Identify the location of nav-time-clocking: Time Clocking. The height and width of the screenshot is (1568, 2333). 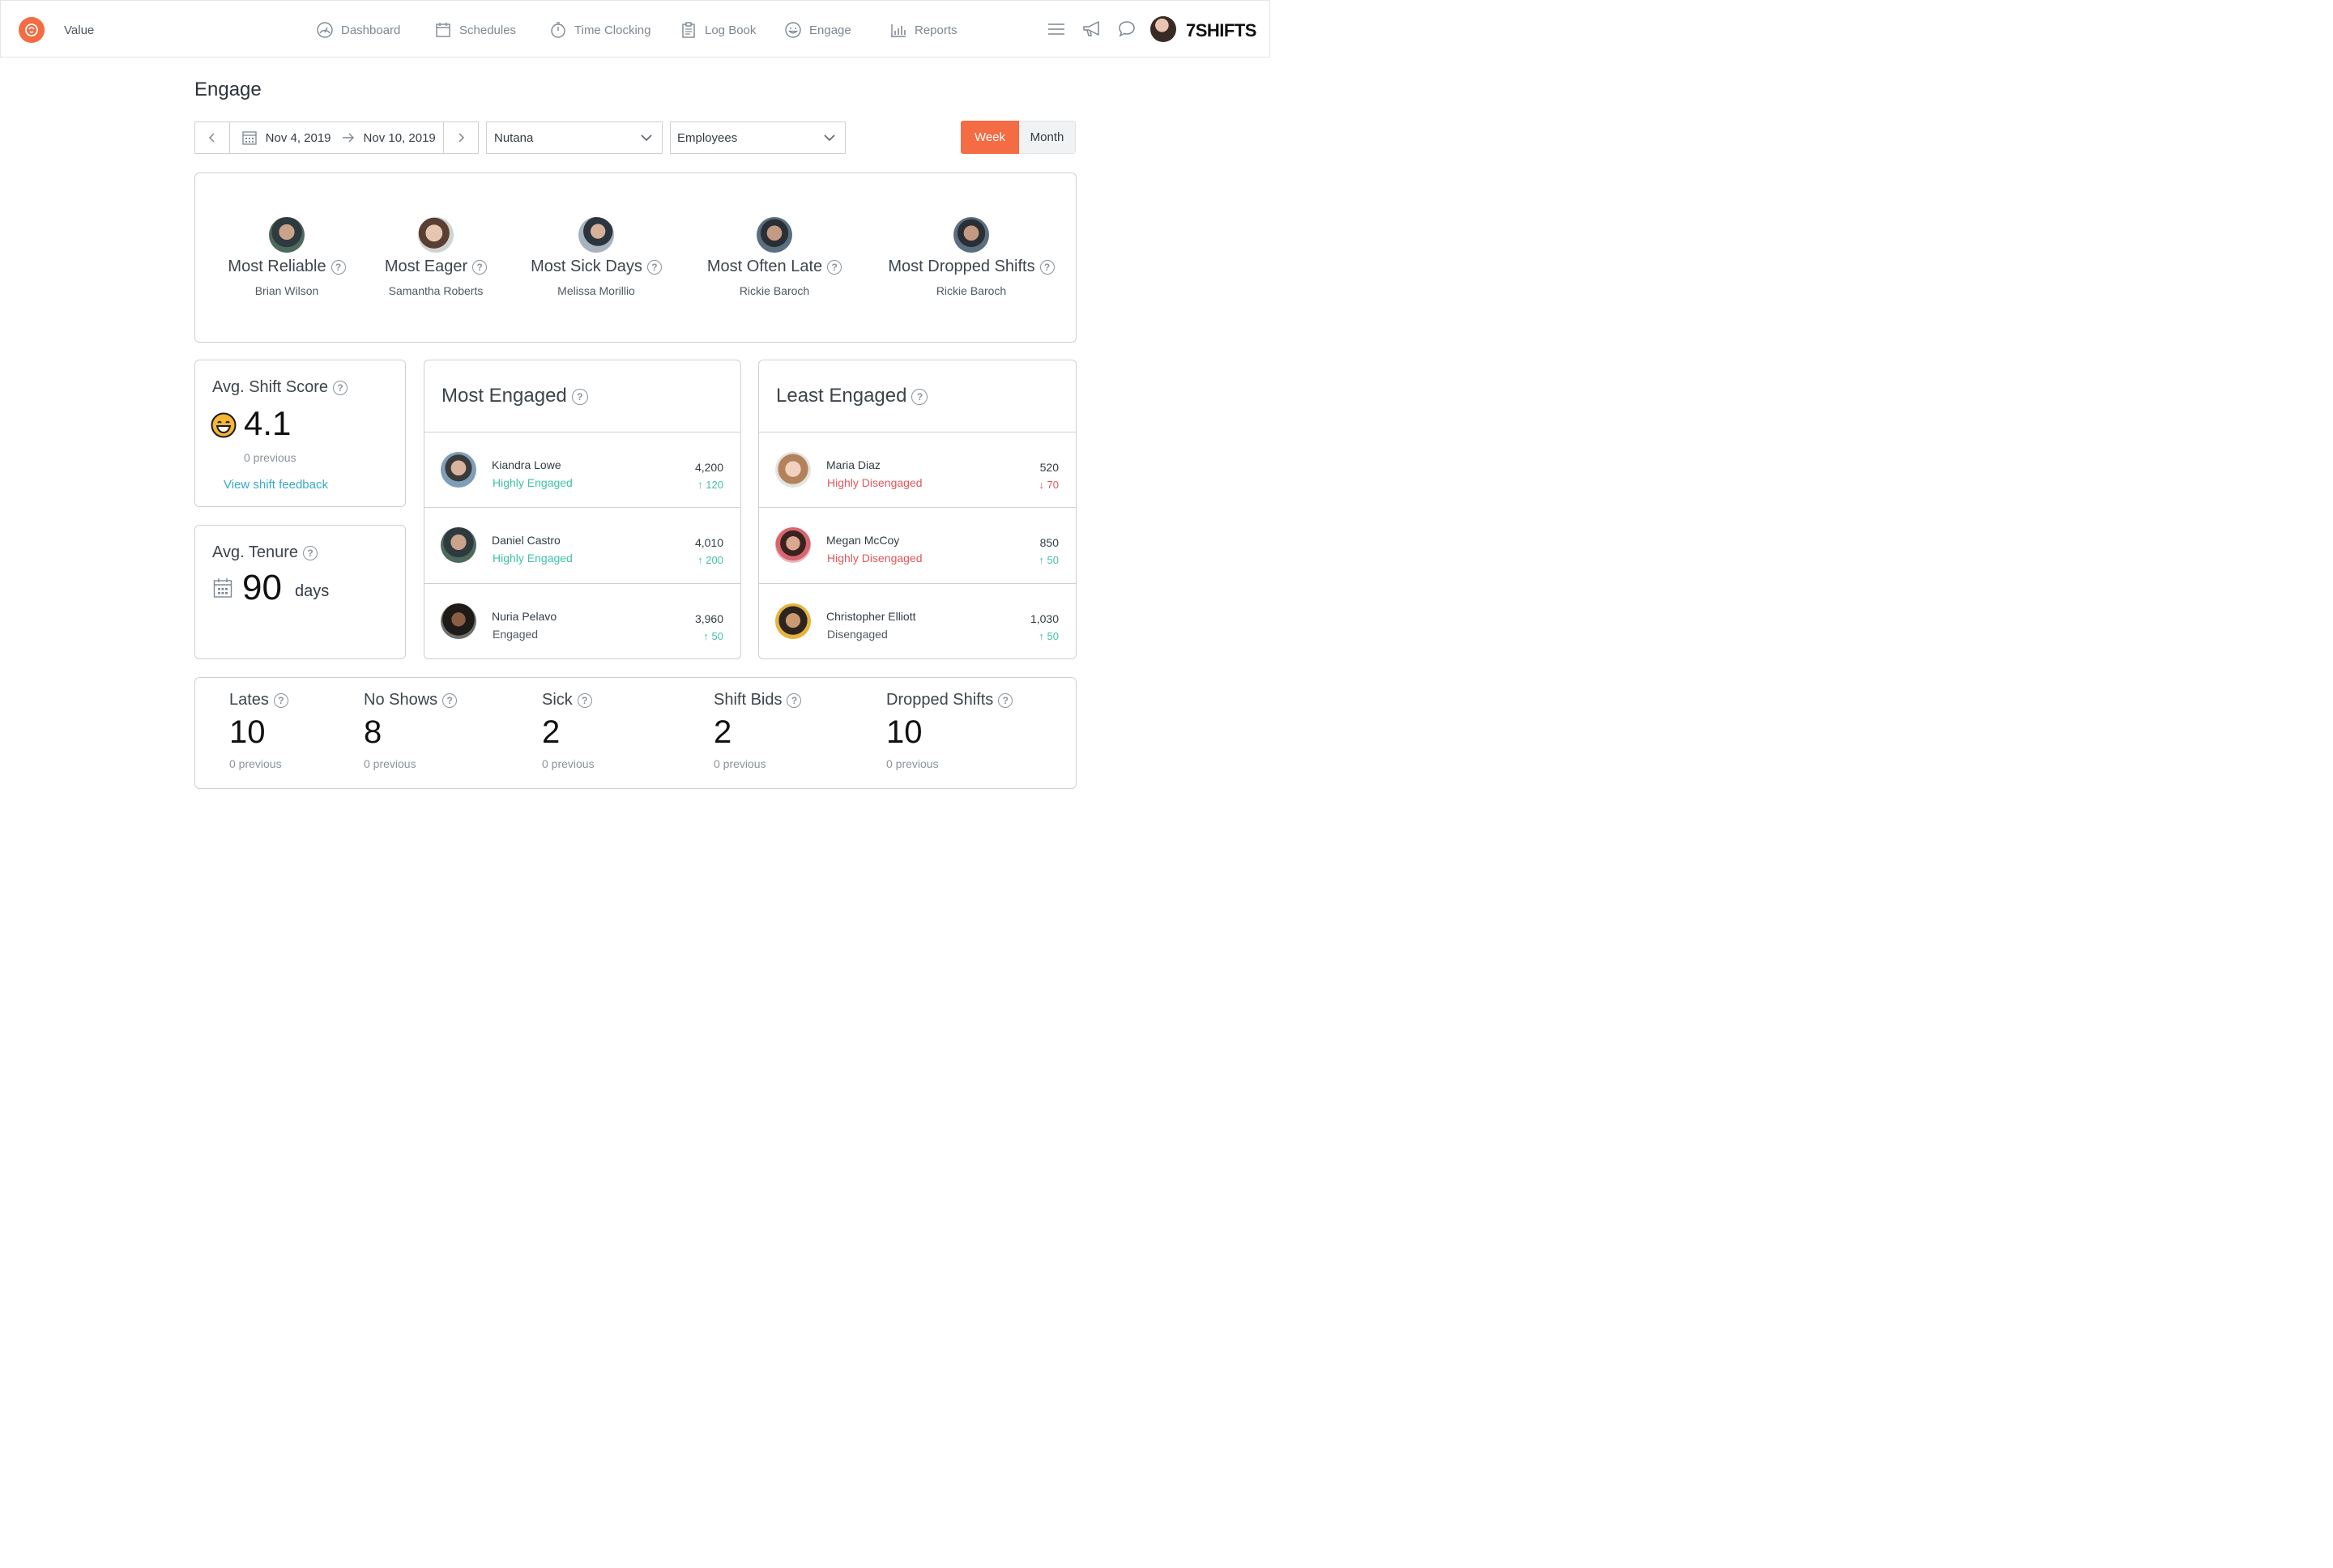
(599, 30).